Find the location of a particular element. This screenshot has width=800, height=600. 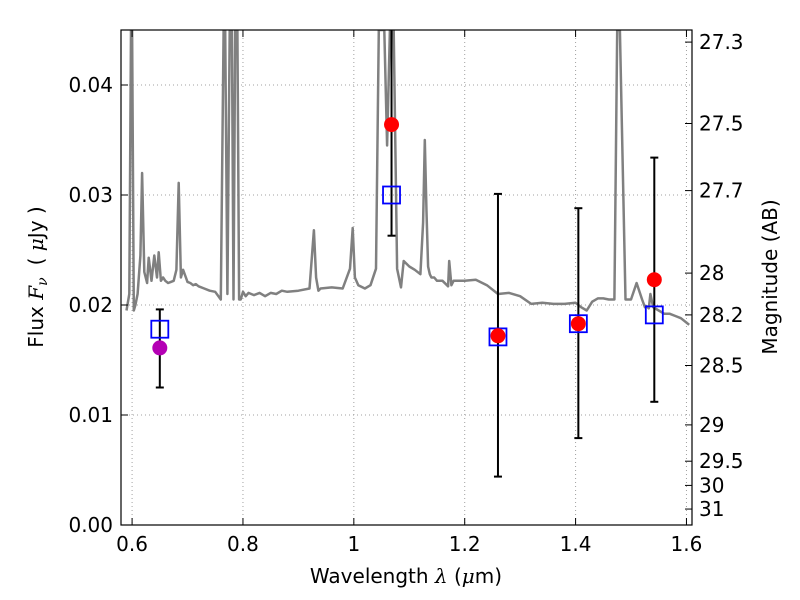

mag-tick-label: 29 is located at coordinates (711, 425).